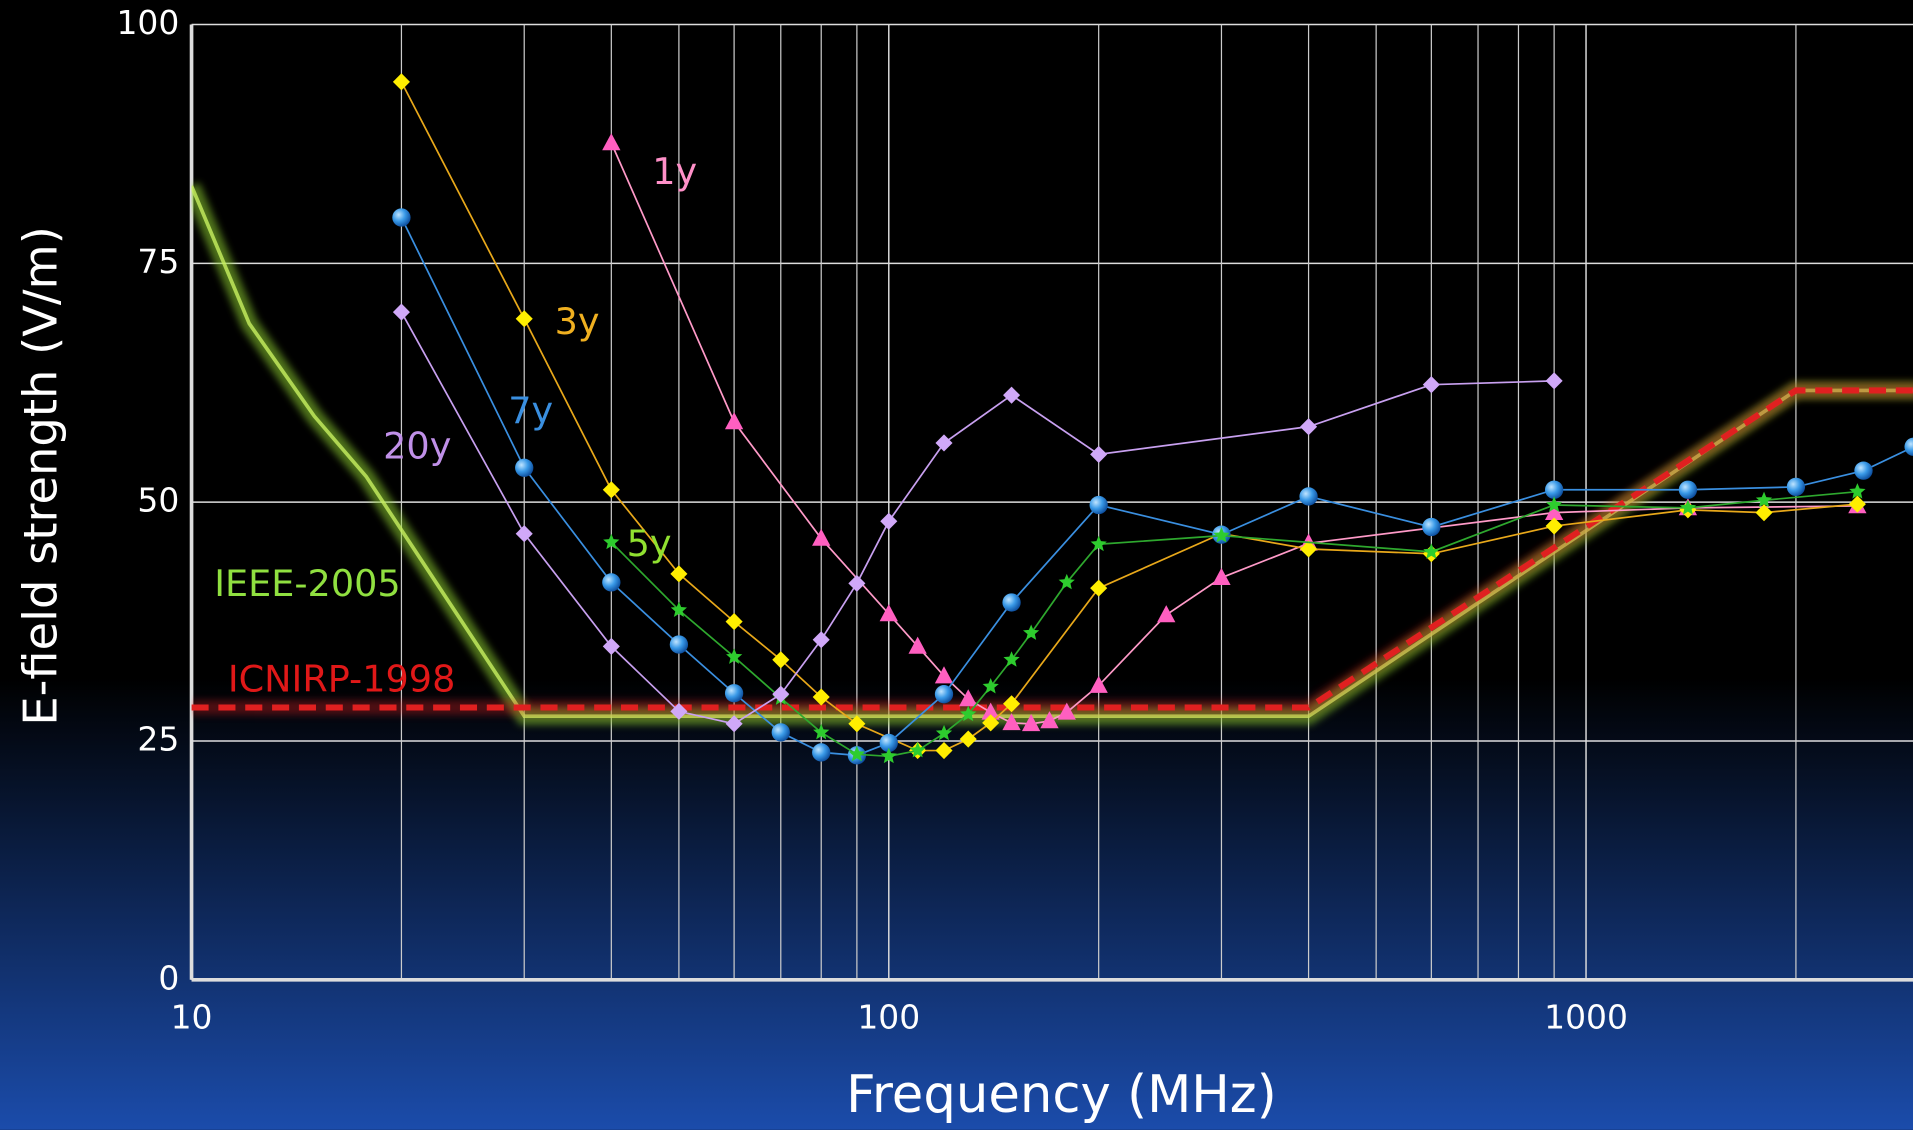  What do you see at coordinates (307, 583) in the screenshot?
I see `series-label: IEEE-2005` at bounding box center [307, 583].